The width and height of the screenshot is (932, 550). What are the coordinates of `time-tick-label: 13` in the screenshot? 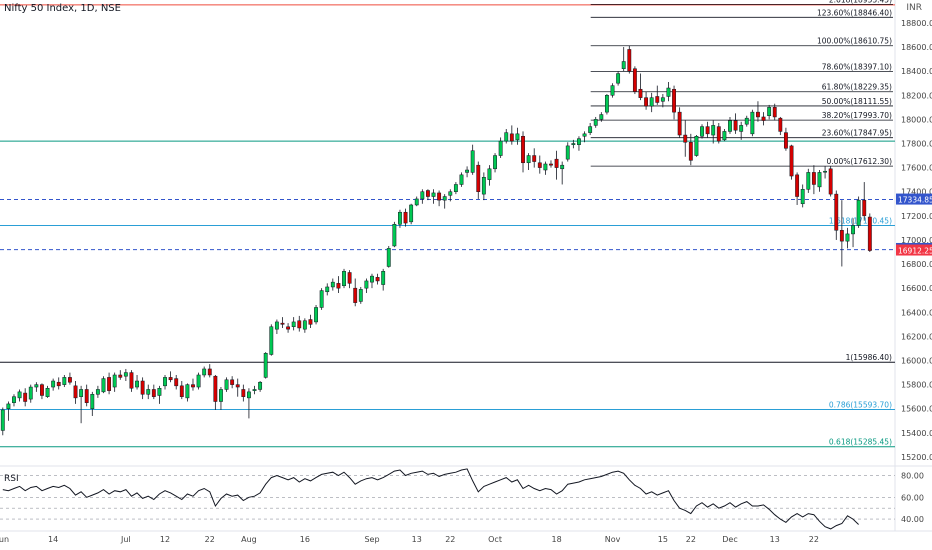 It's located at (775, 539).